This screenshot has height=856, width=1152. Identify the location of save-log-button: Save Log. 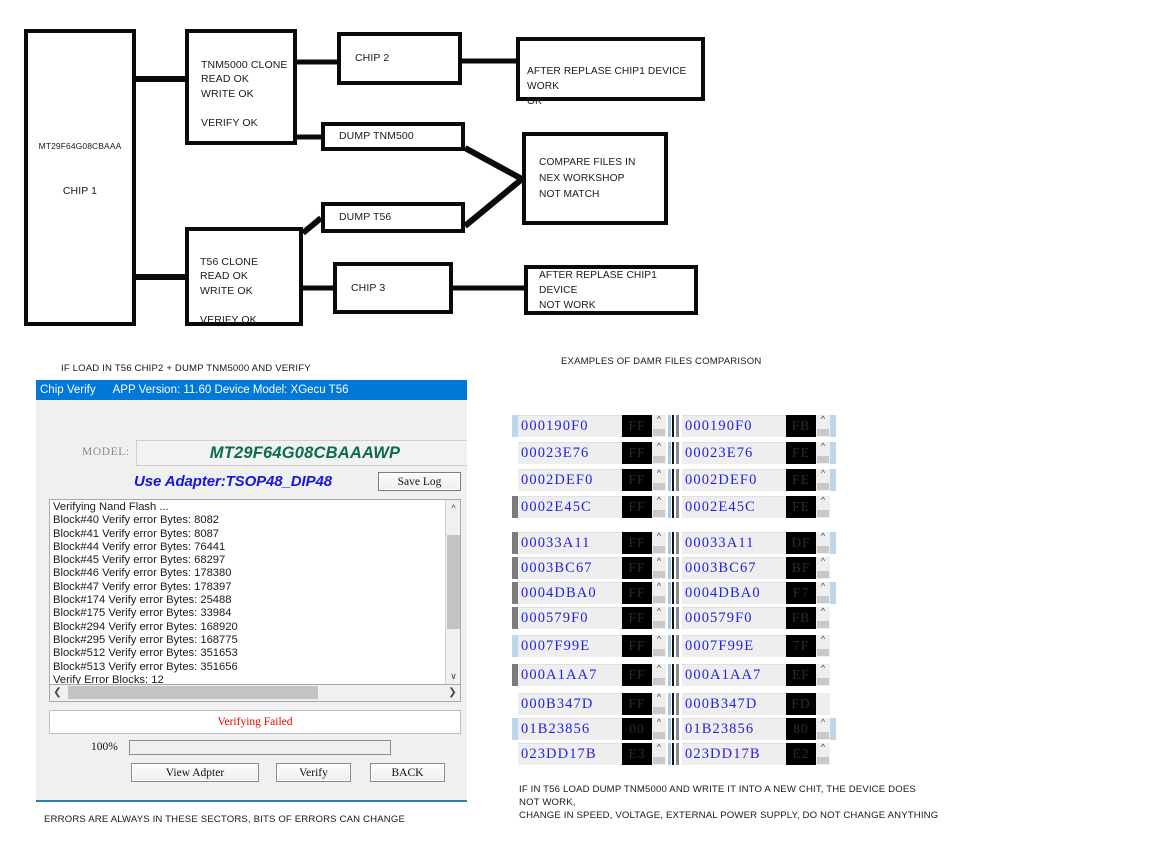
(419, 481).